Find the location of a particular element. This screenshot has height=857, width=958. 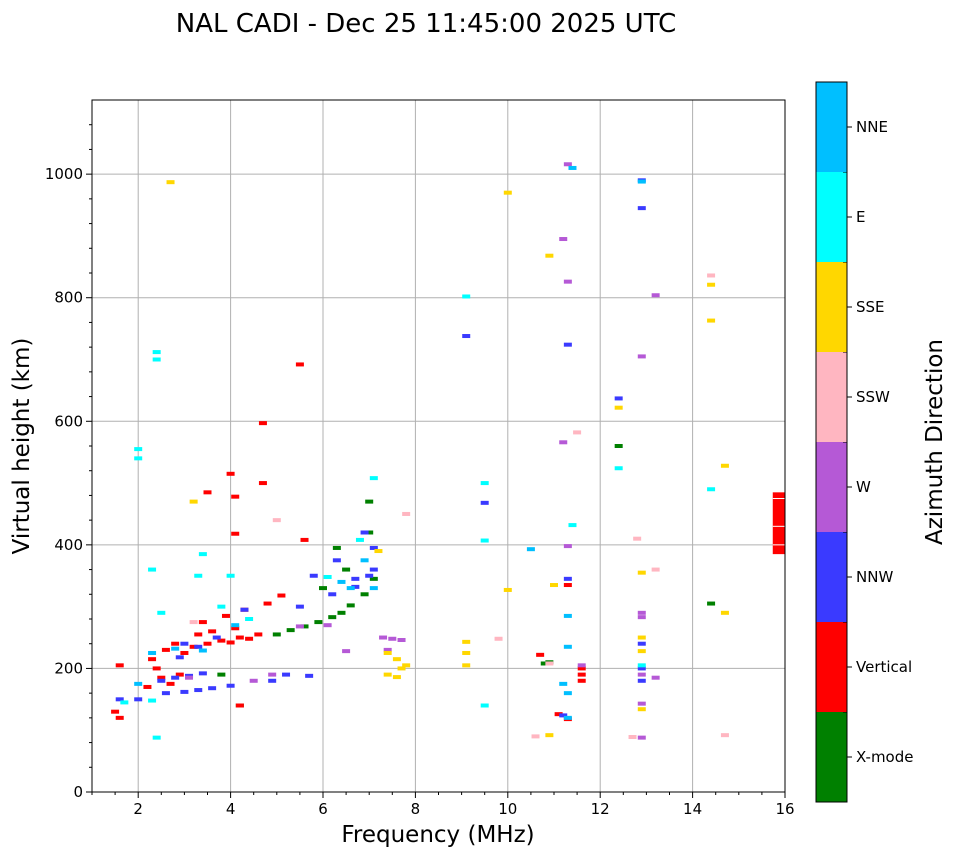

colorbar-tick-label: SSE is located at coordinates (870, 307).